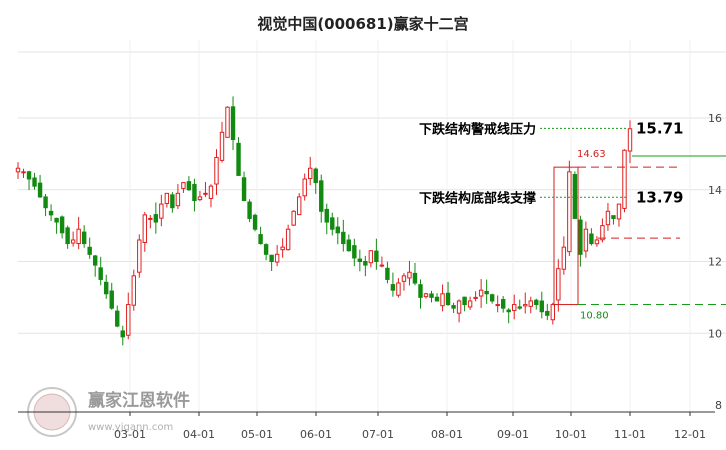 This screenshot has width=726, height=450. Describe the element at coordinates (715, 333) in the screenshot. I see `y-tick-label: 10` at that location.